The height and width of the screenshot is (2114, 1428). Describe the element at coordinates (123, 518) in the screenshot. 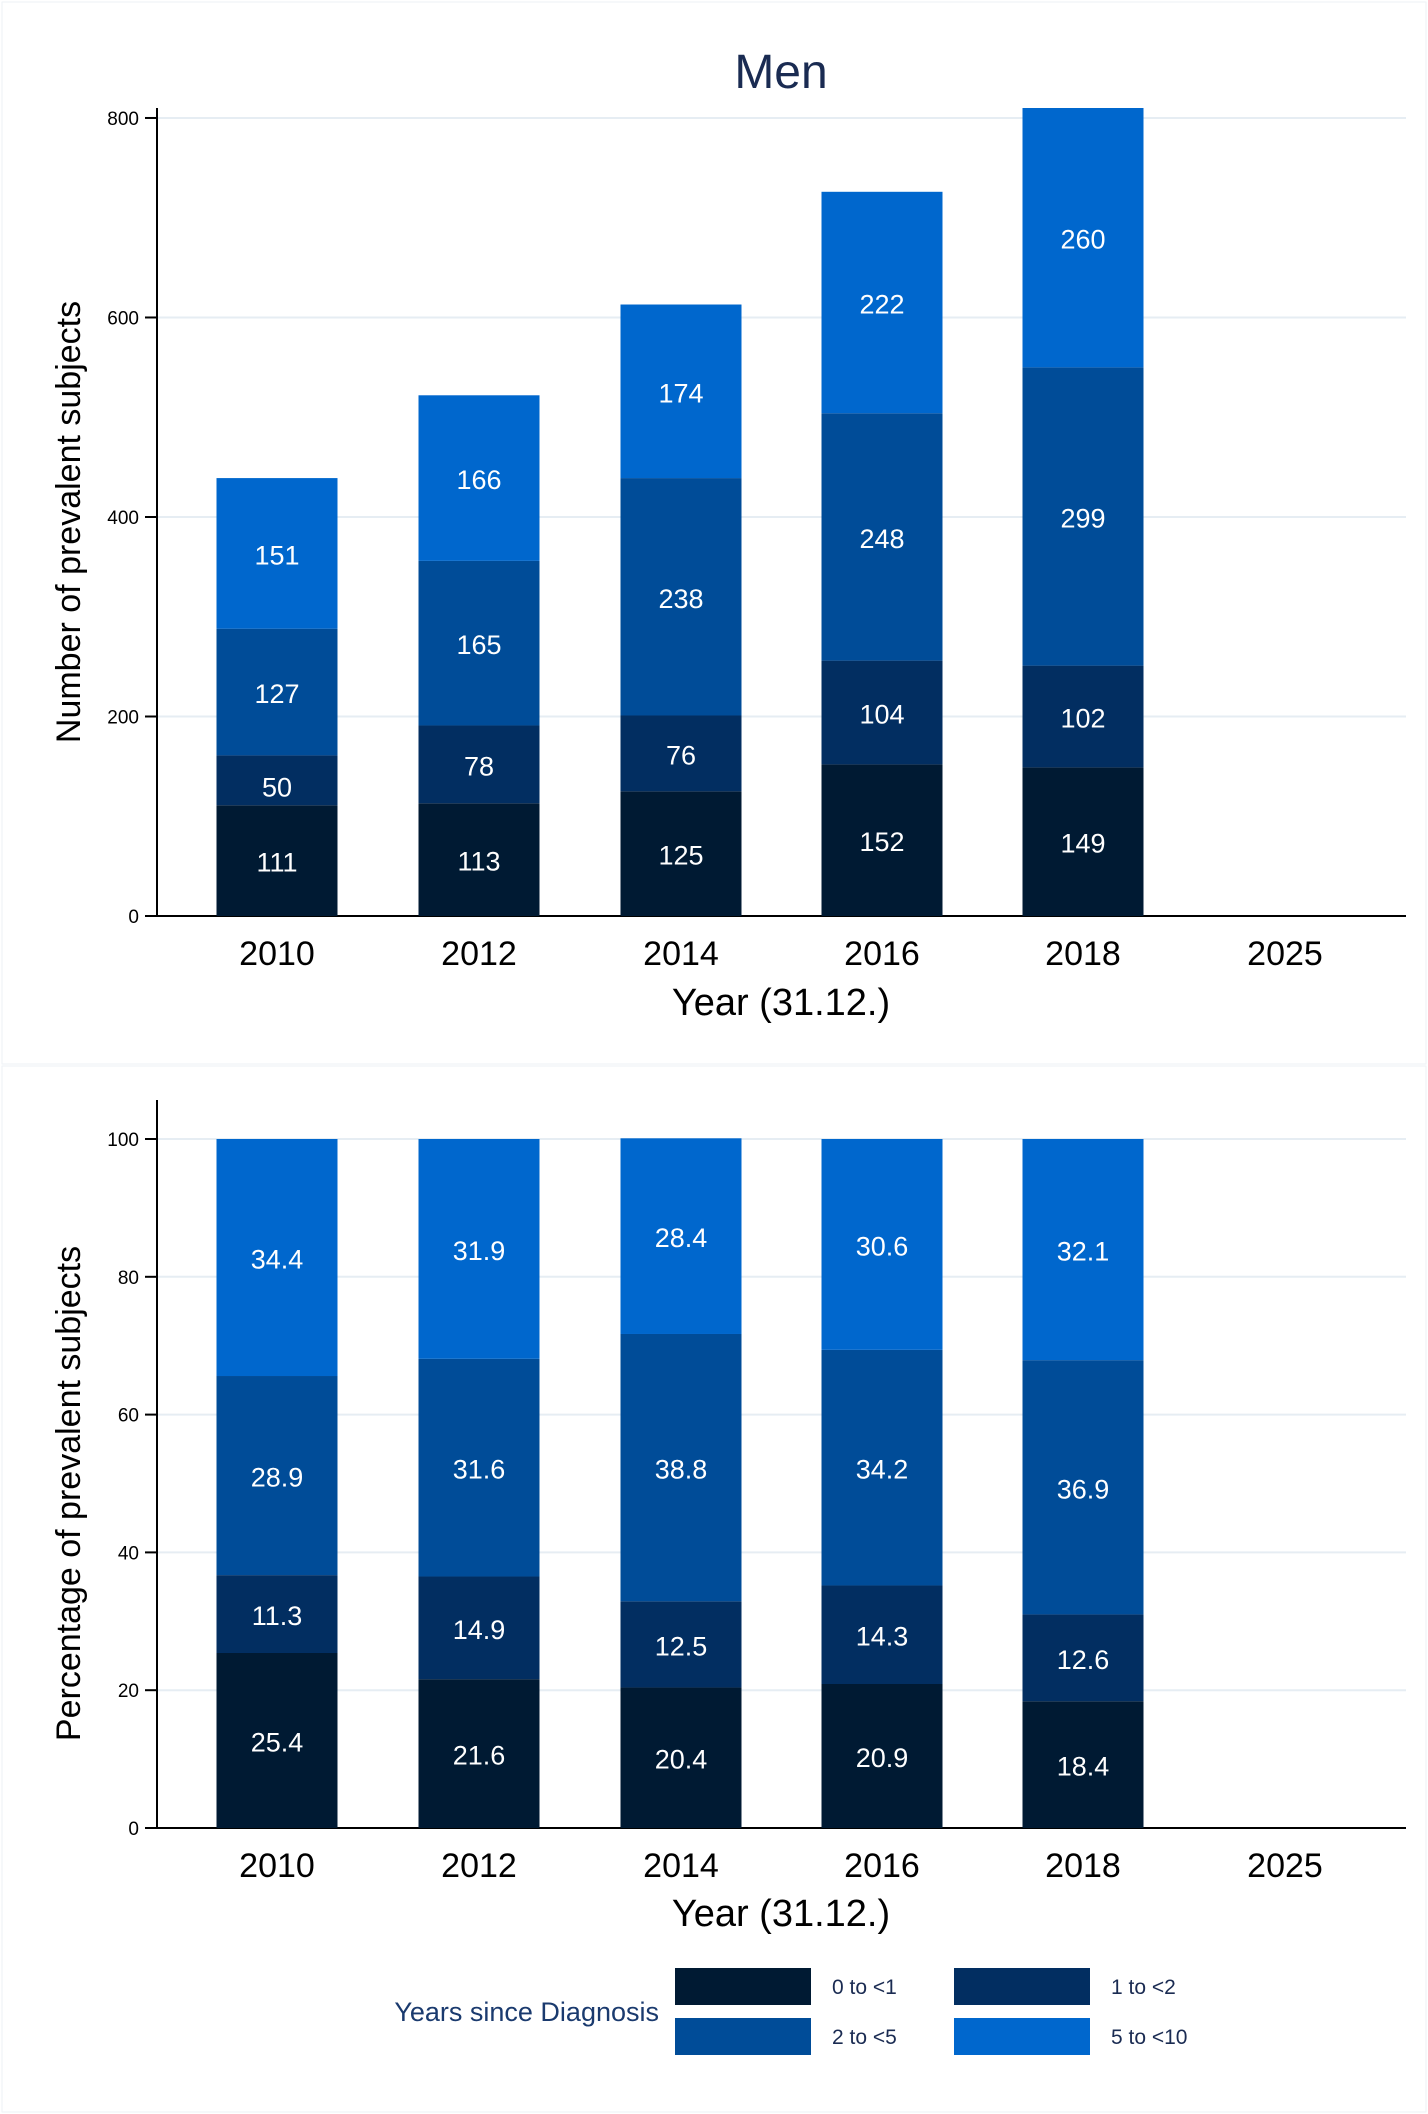

I see `y-tick-label: 400` at that location.